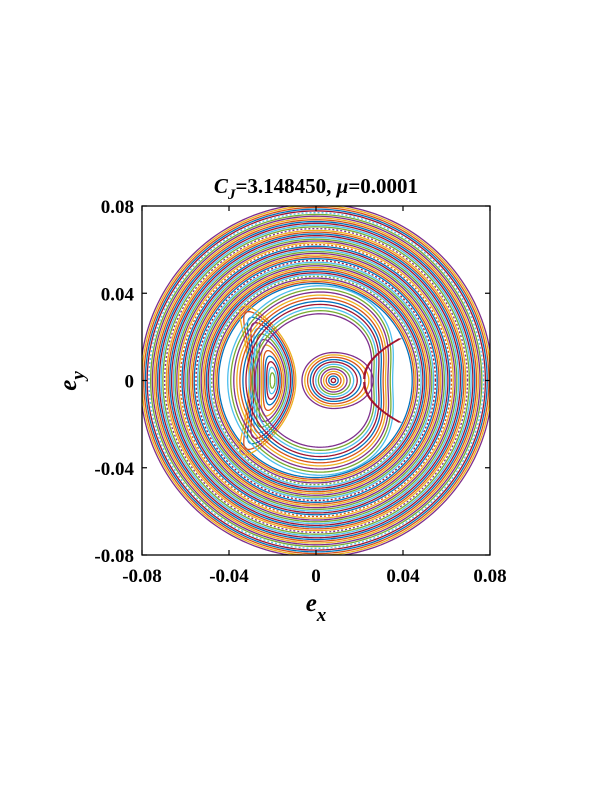  Describe the element at coordinates (118, 294) in the screenshot. I see `y-tick-label: 0.04` at that location.